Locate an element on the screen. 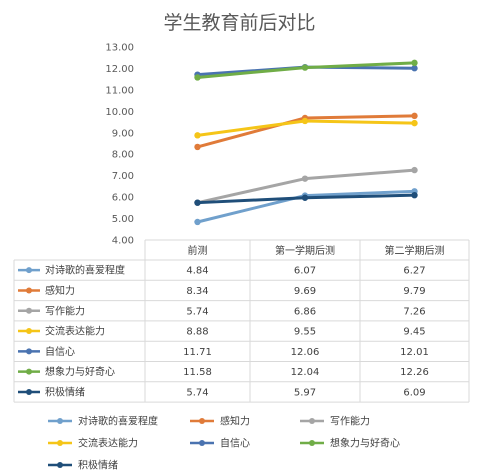 This screenshot has width=479, height=475. data-label: 8.88 is located at coordinates (197, 332).